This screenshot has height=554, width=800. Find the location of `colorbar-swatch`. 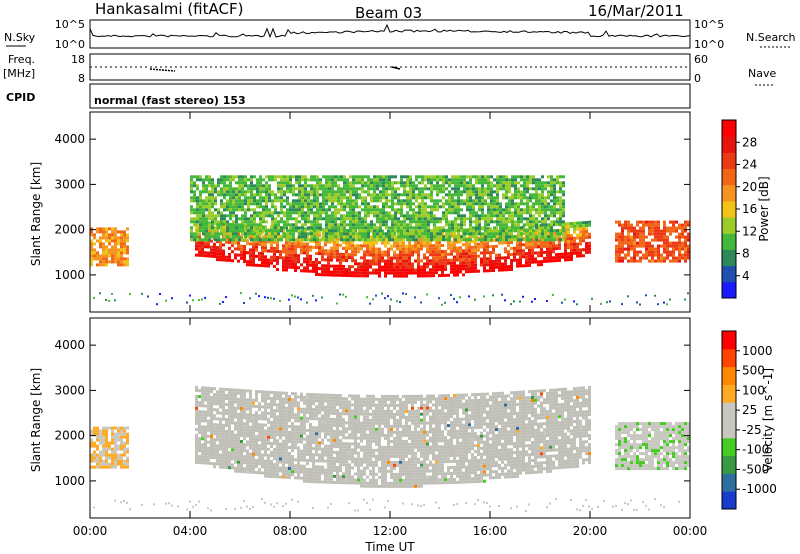

colorbar-swatch is located at coordinates (729, 209).